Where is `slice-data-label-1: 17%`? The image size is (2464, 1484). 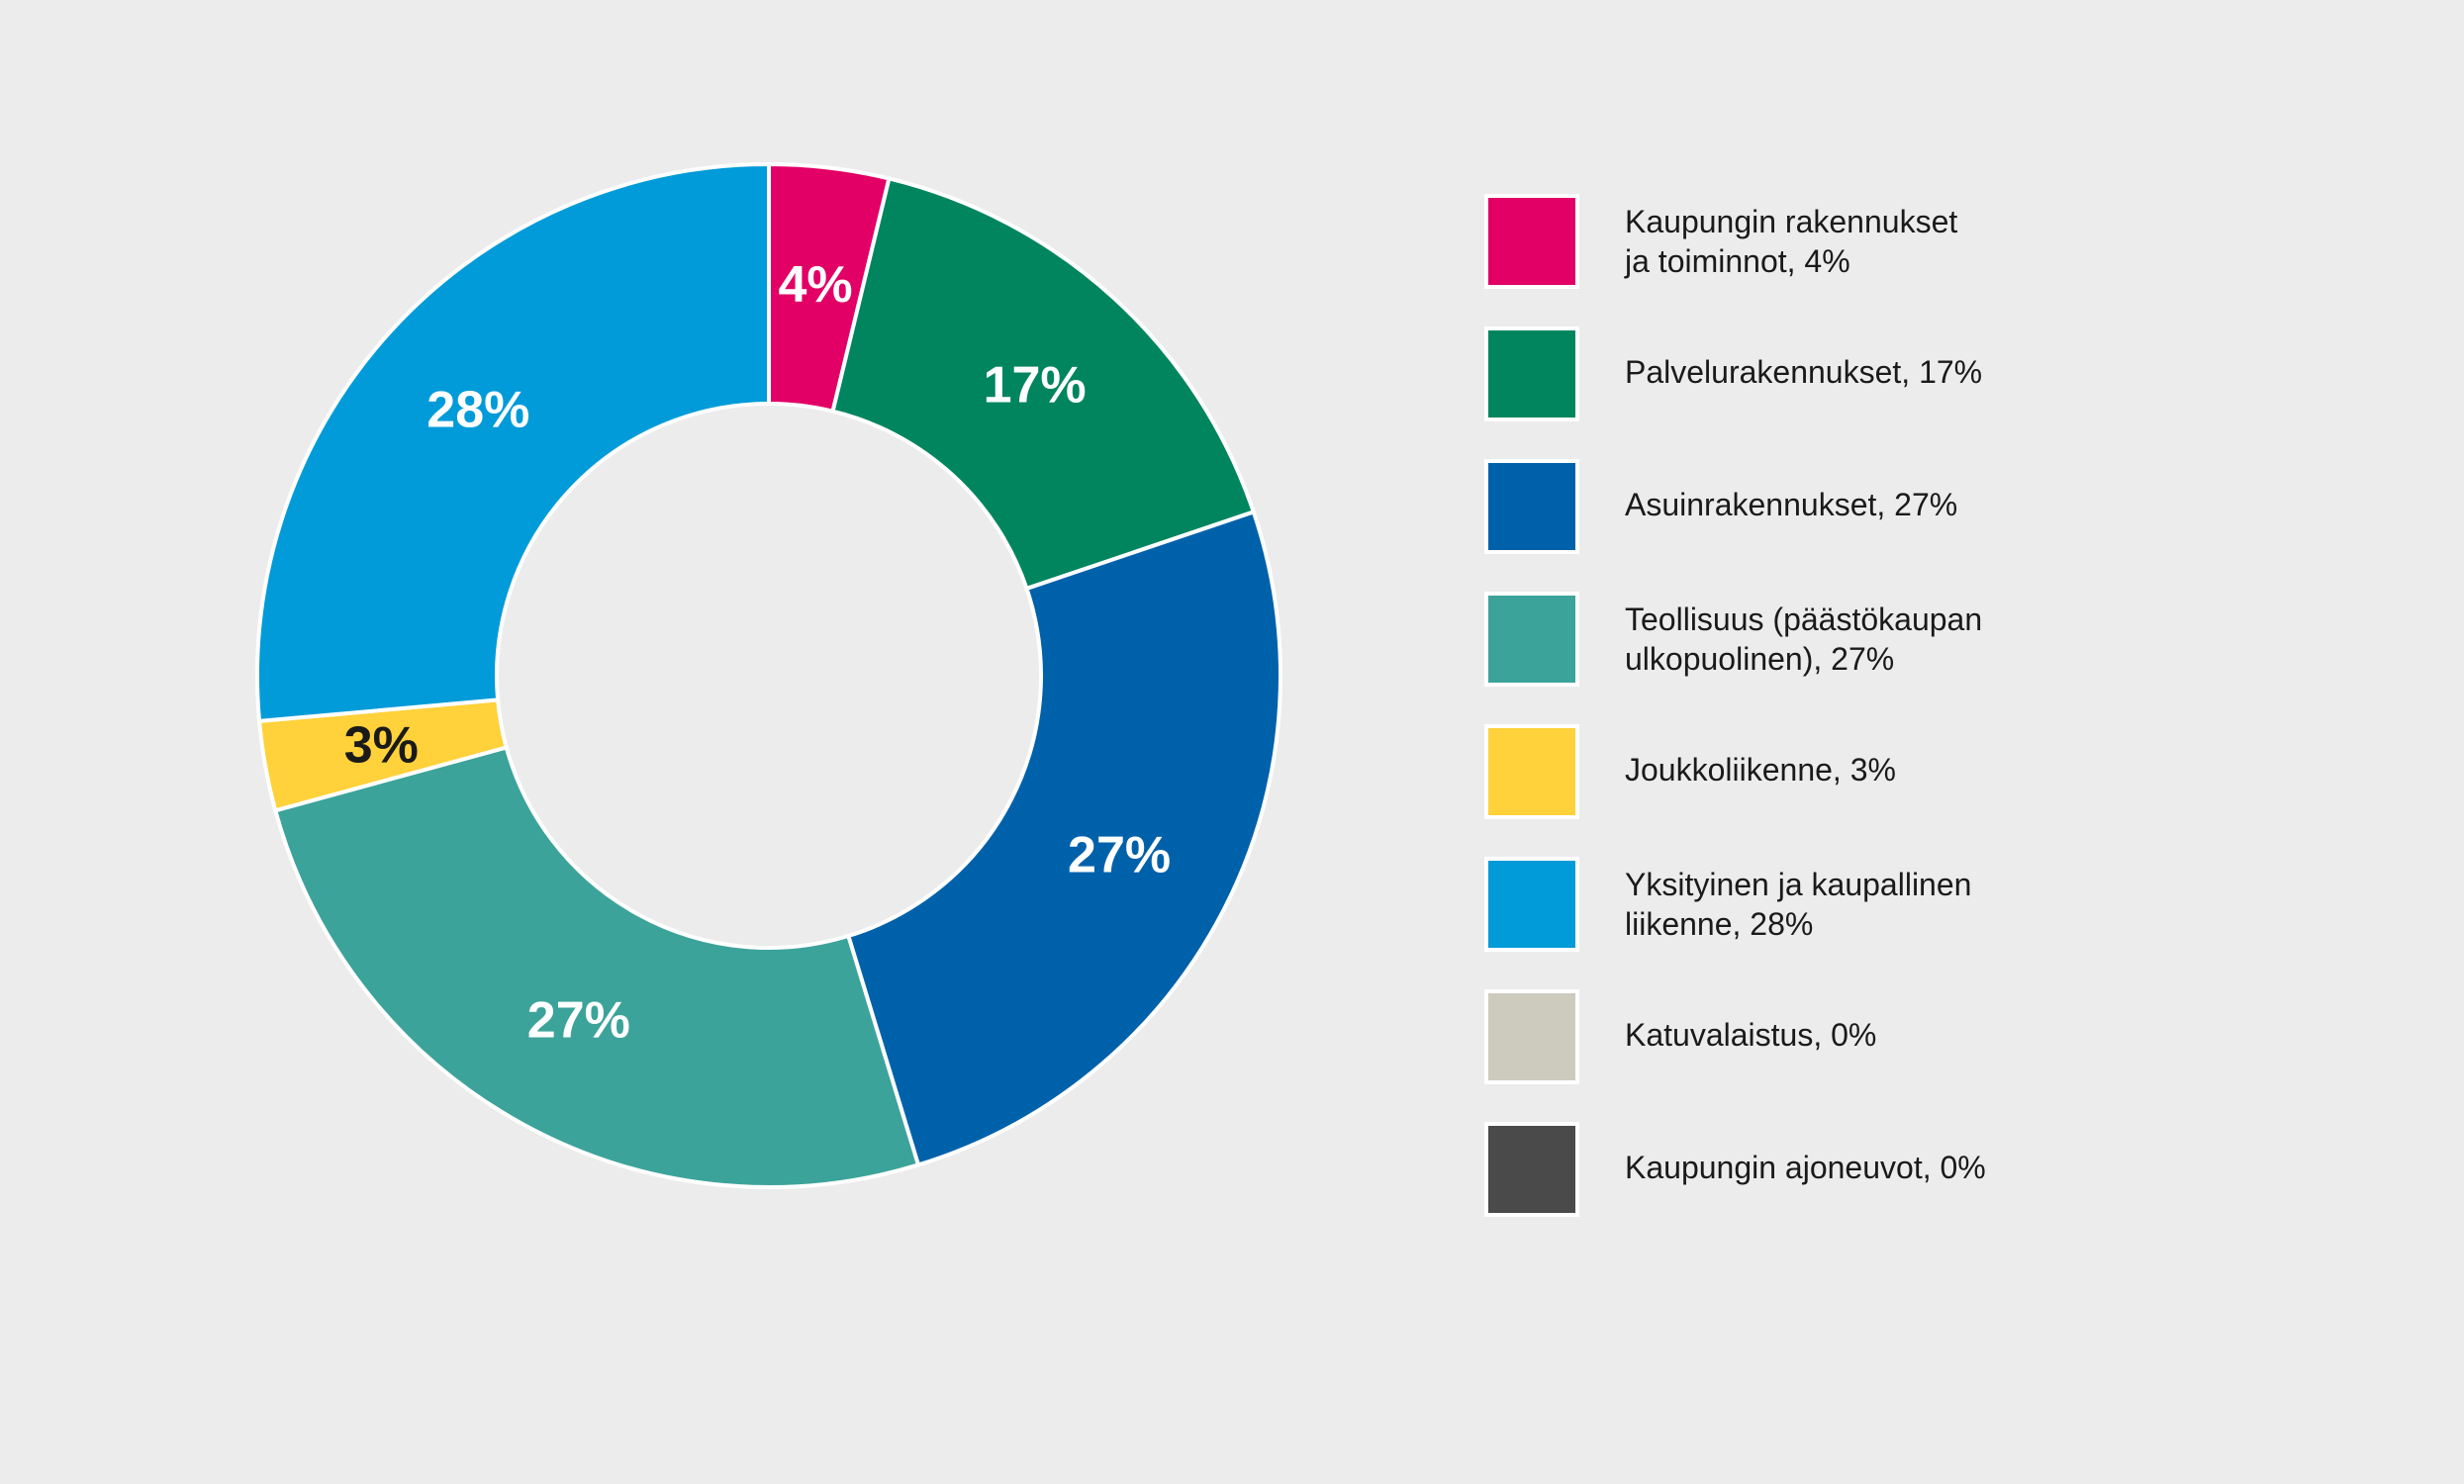 slice-data-label-1: 17% is located at coordinates (1035, 385).